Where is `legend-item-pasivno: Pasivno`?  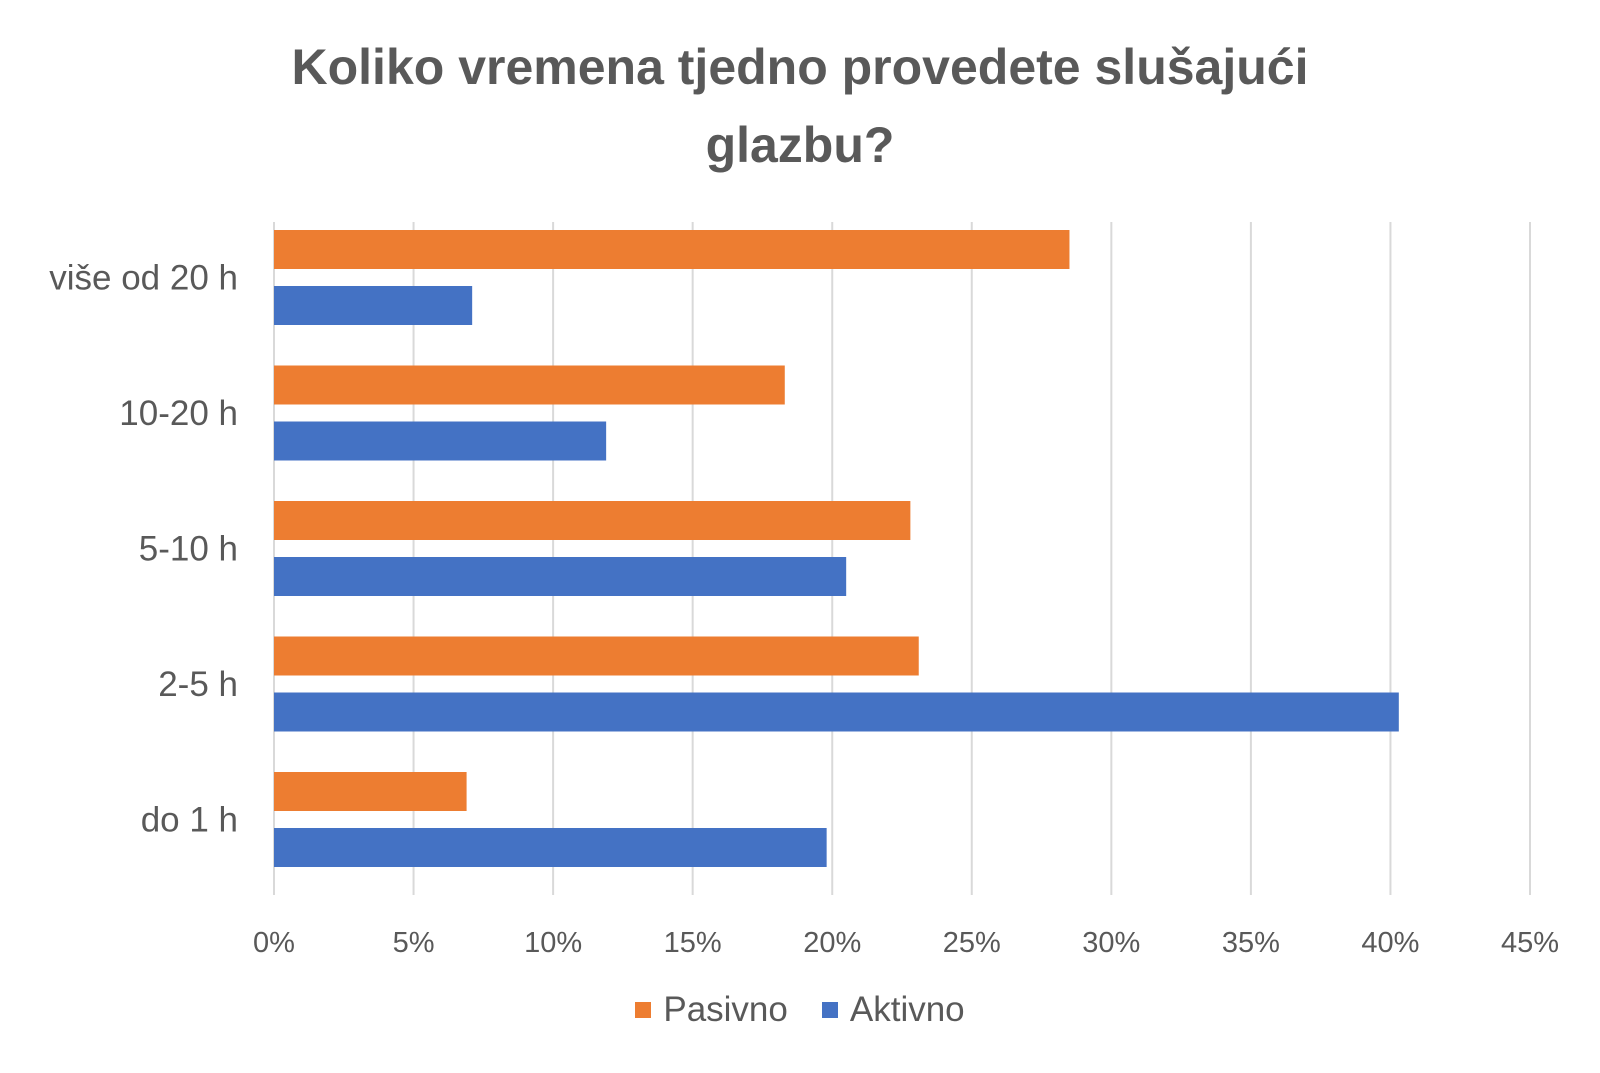
legend-item-pasivno: Pasivno is located at coordinates (711, 1010).